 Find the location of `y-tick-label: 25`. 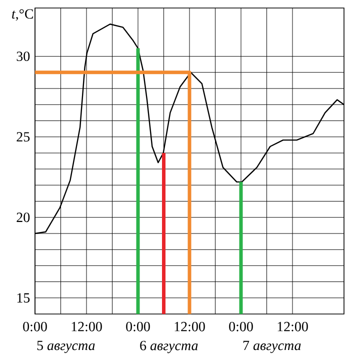

y-tick-label: 25 is located at coordinates (23, 137).